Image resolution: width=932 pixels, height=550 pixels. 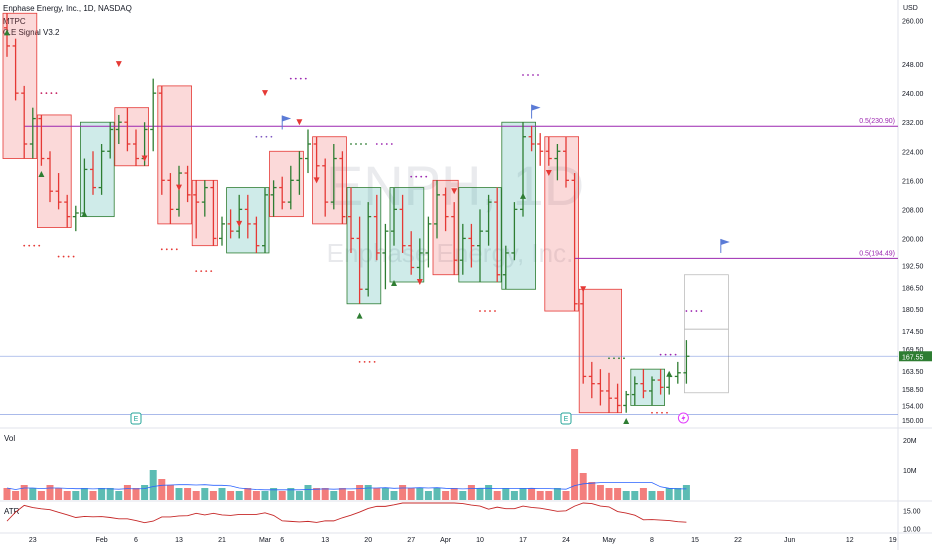 What do you see at coordinates (179, 540) in the screenshot?
I see `x-tick-label: 13` at bounding box center [179, 540].